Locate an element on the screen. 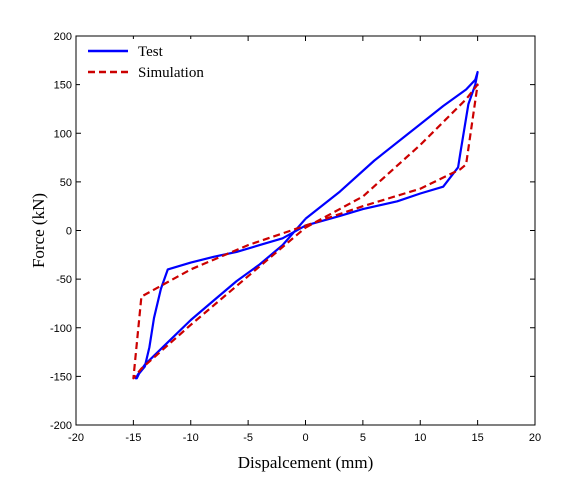  y-tick-label: 200 is located at coordinates (63, 37).